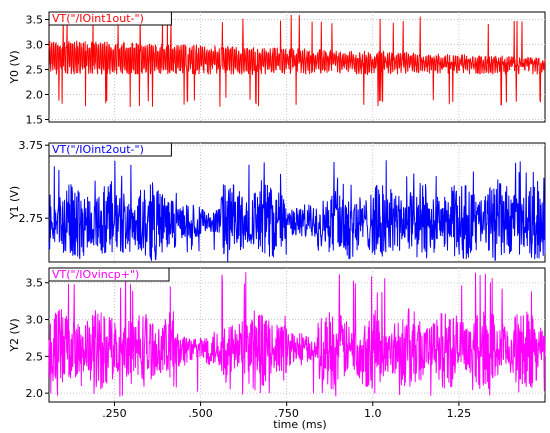  What do you see at coordinates (114, 413) in the screenshot?
I see `x-tick-label: .250` at bounding box center [114, 413].